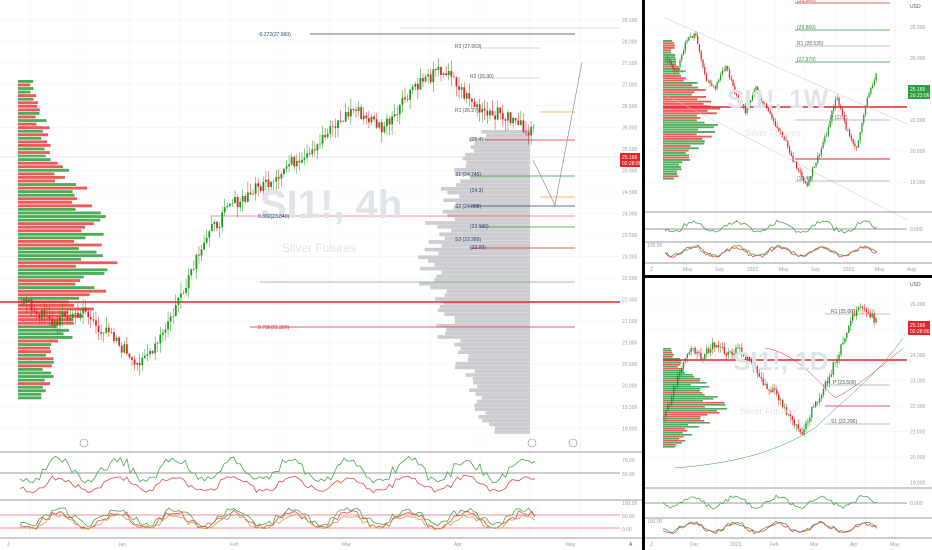 Image resolution: width=932 pixels, height=550 pixels. Describe the element at coordinates (770, 526) in the screenshot. I see `d-osc2-line` at that location.